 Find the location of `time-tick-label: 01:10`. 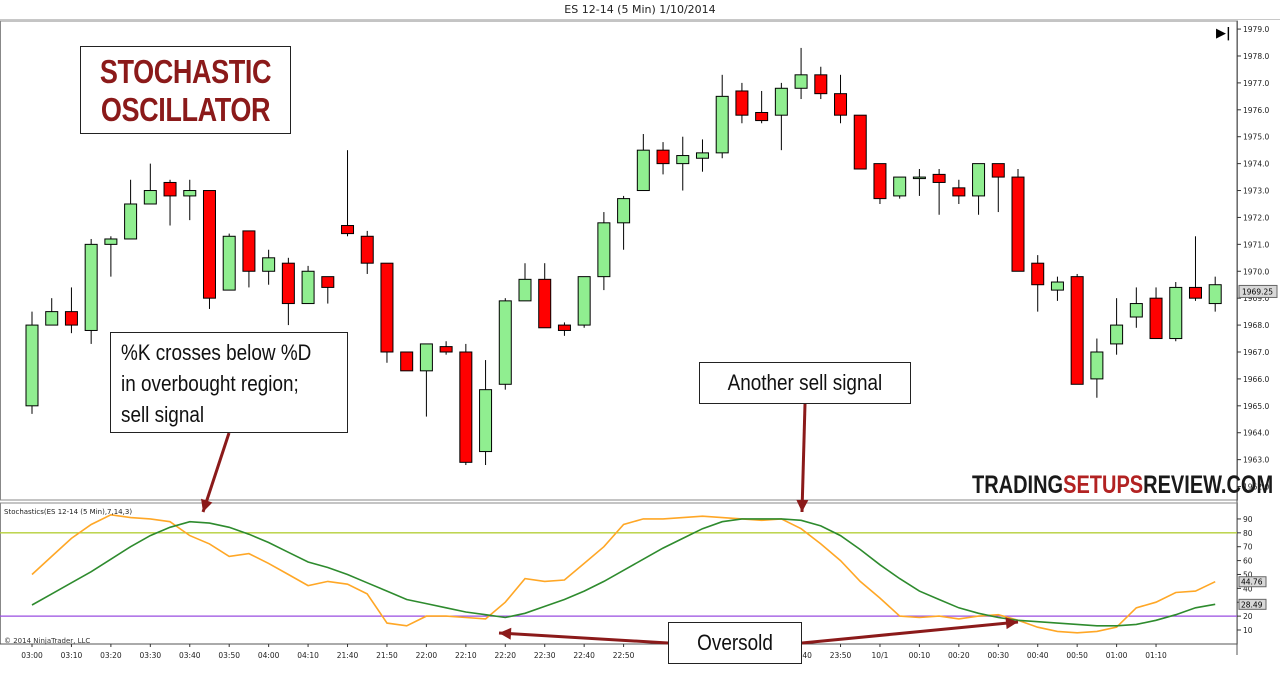

time-tick-label: 01:10 is located at coordinates (1156, 655).